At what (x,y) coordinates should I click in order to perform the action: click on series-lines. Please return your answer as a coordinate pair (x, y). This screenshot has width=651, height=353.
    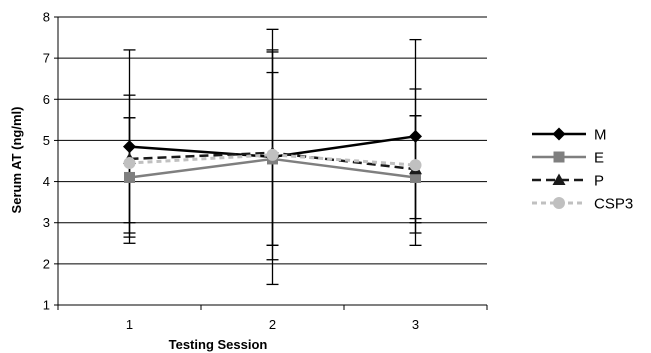
    Looking at the image, I should click on (272, 156).